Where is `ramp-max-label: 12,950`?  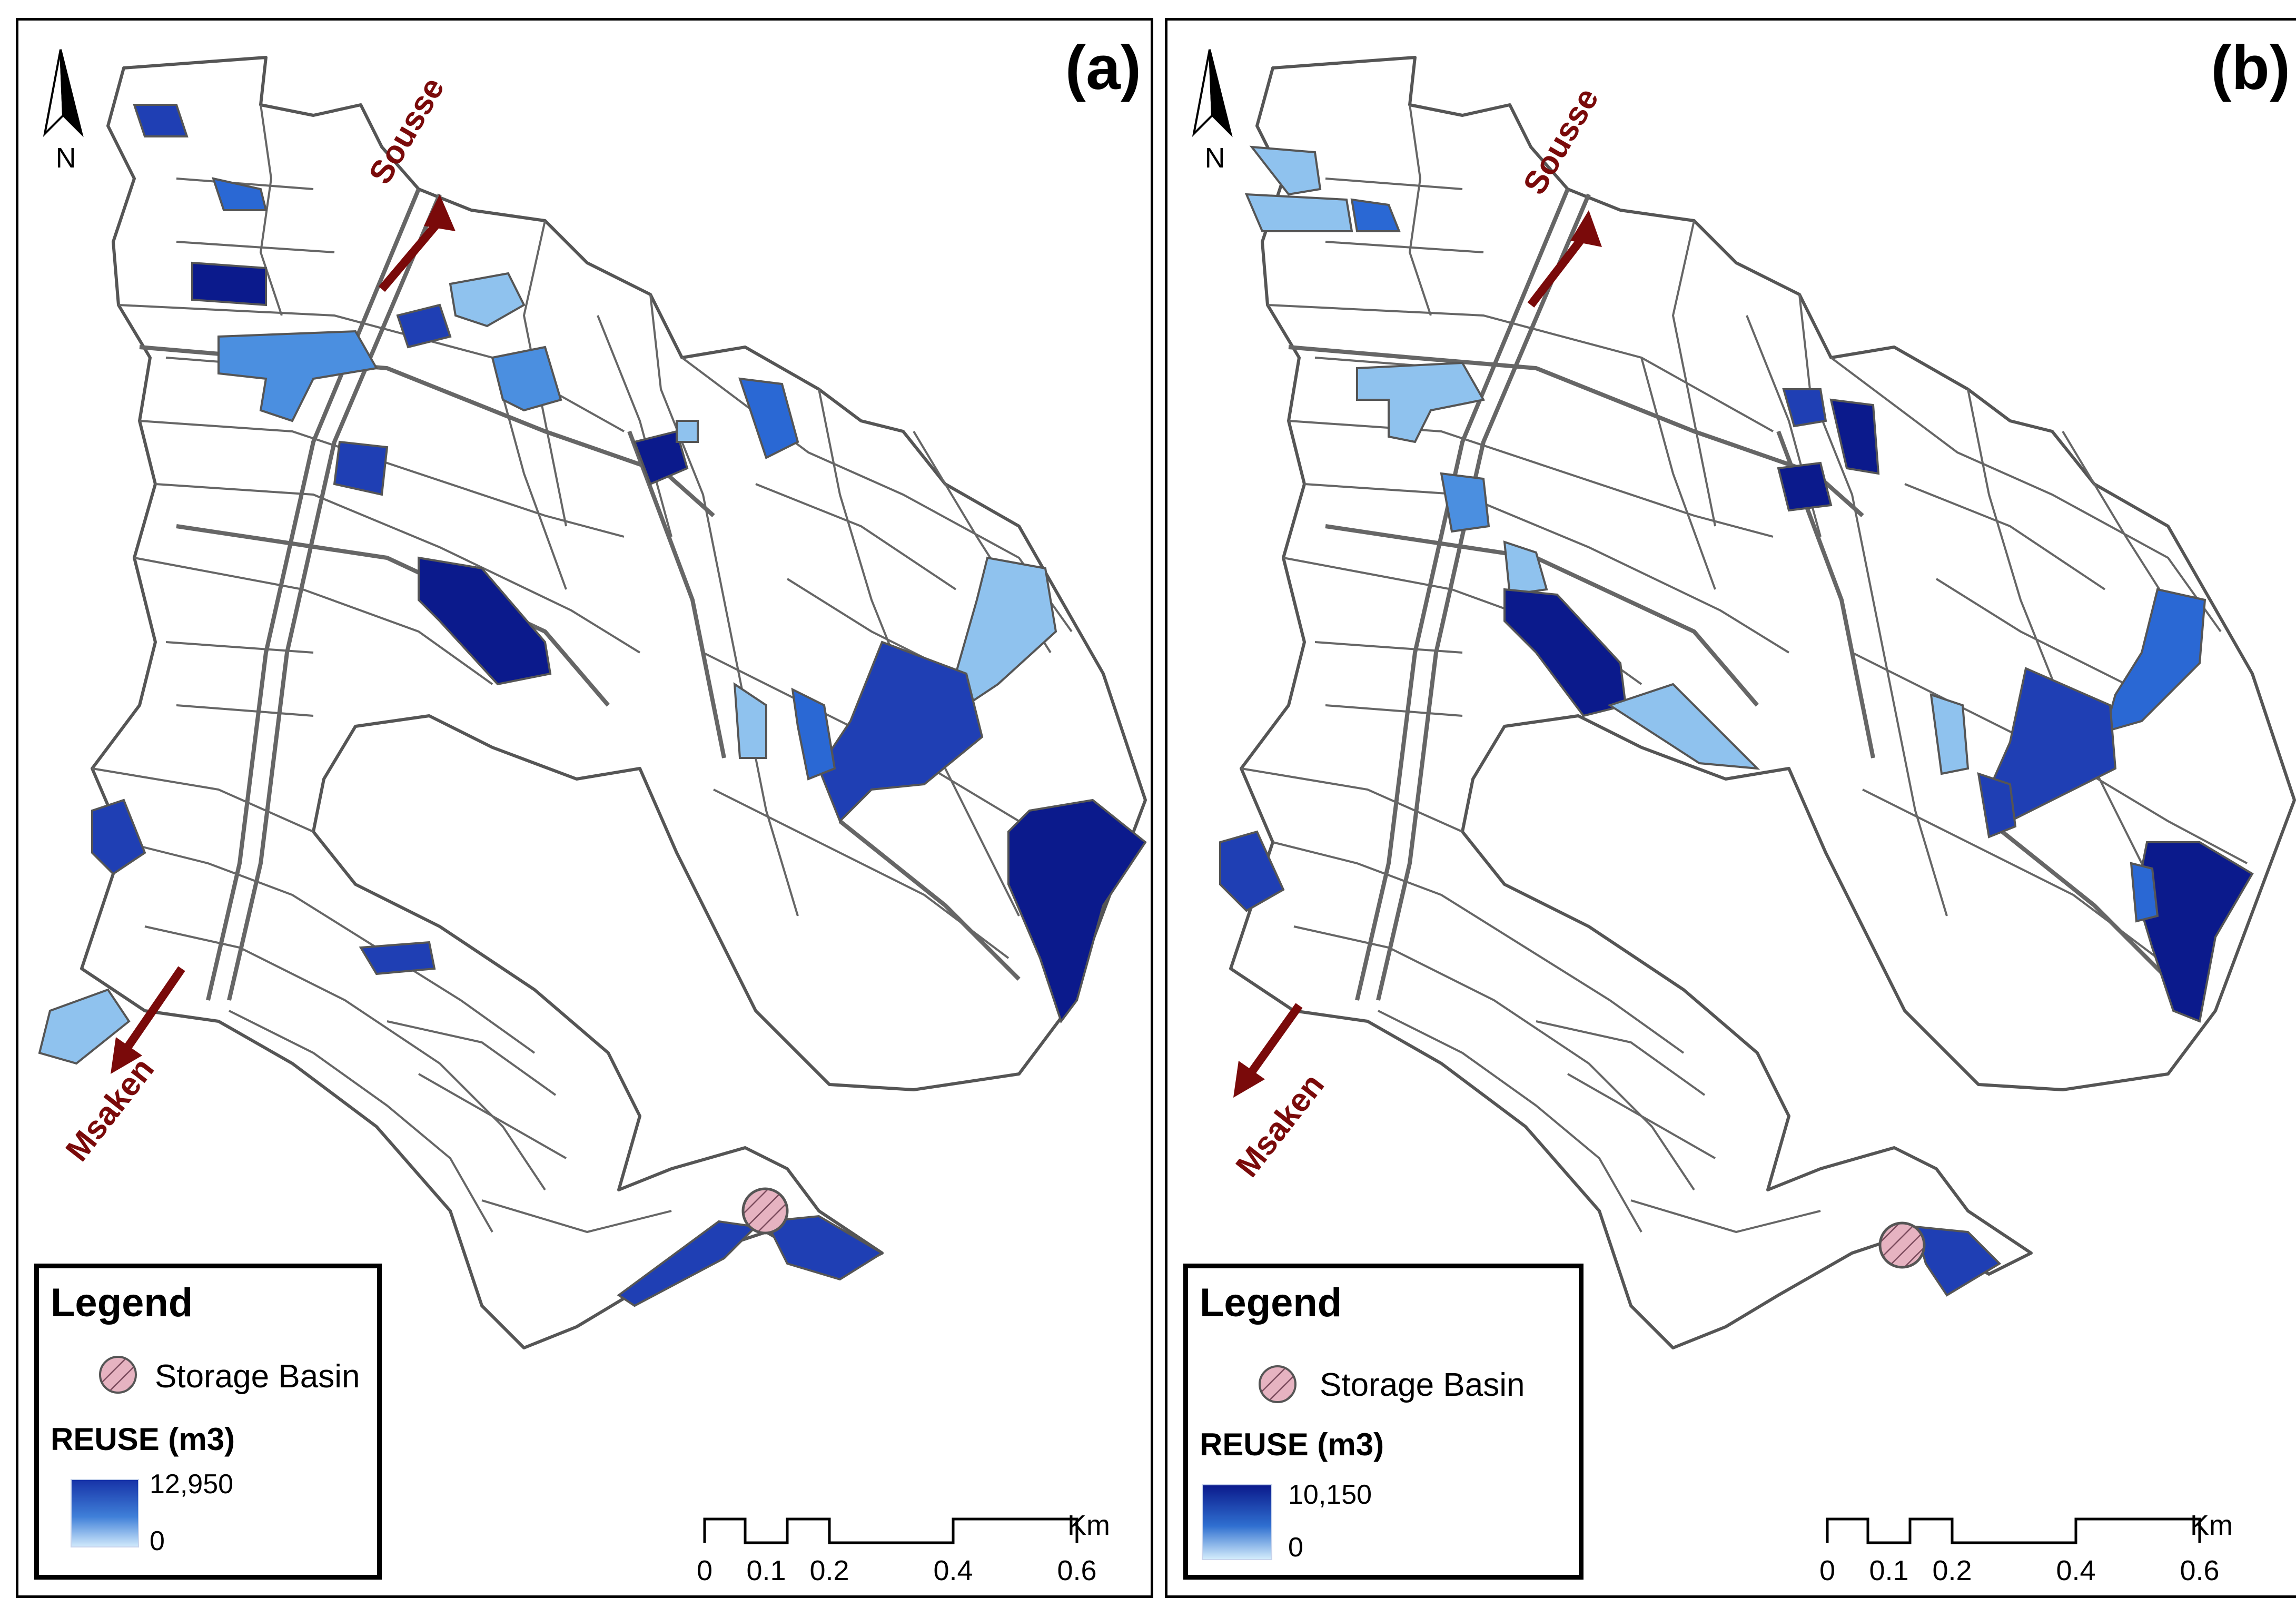
ramp-max-label: 12,950 is located at coordinates (192, 1484).